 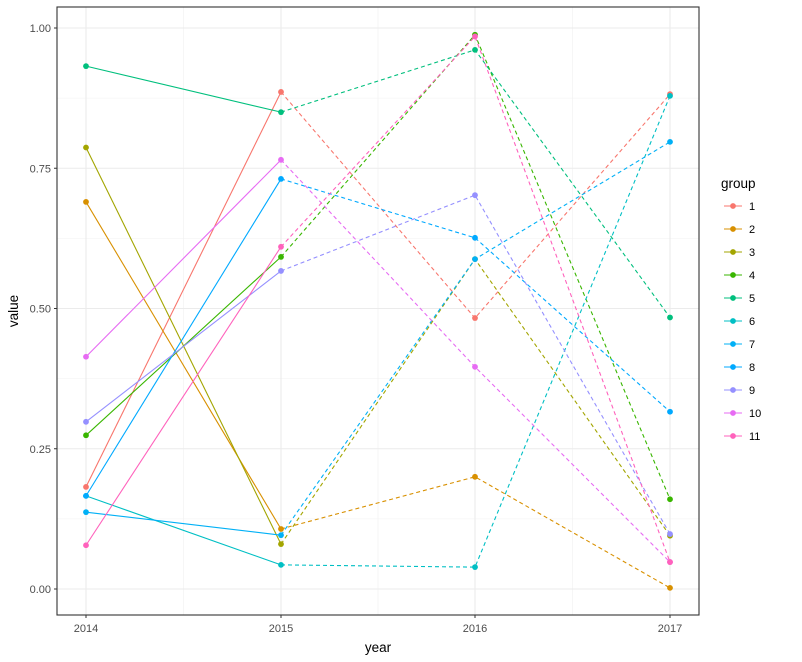 I want to click on legend-title: group, so click(x=738, y=183).